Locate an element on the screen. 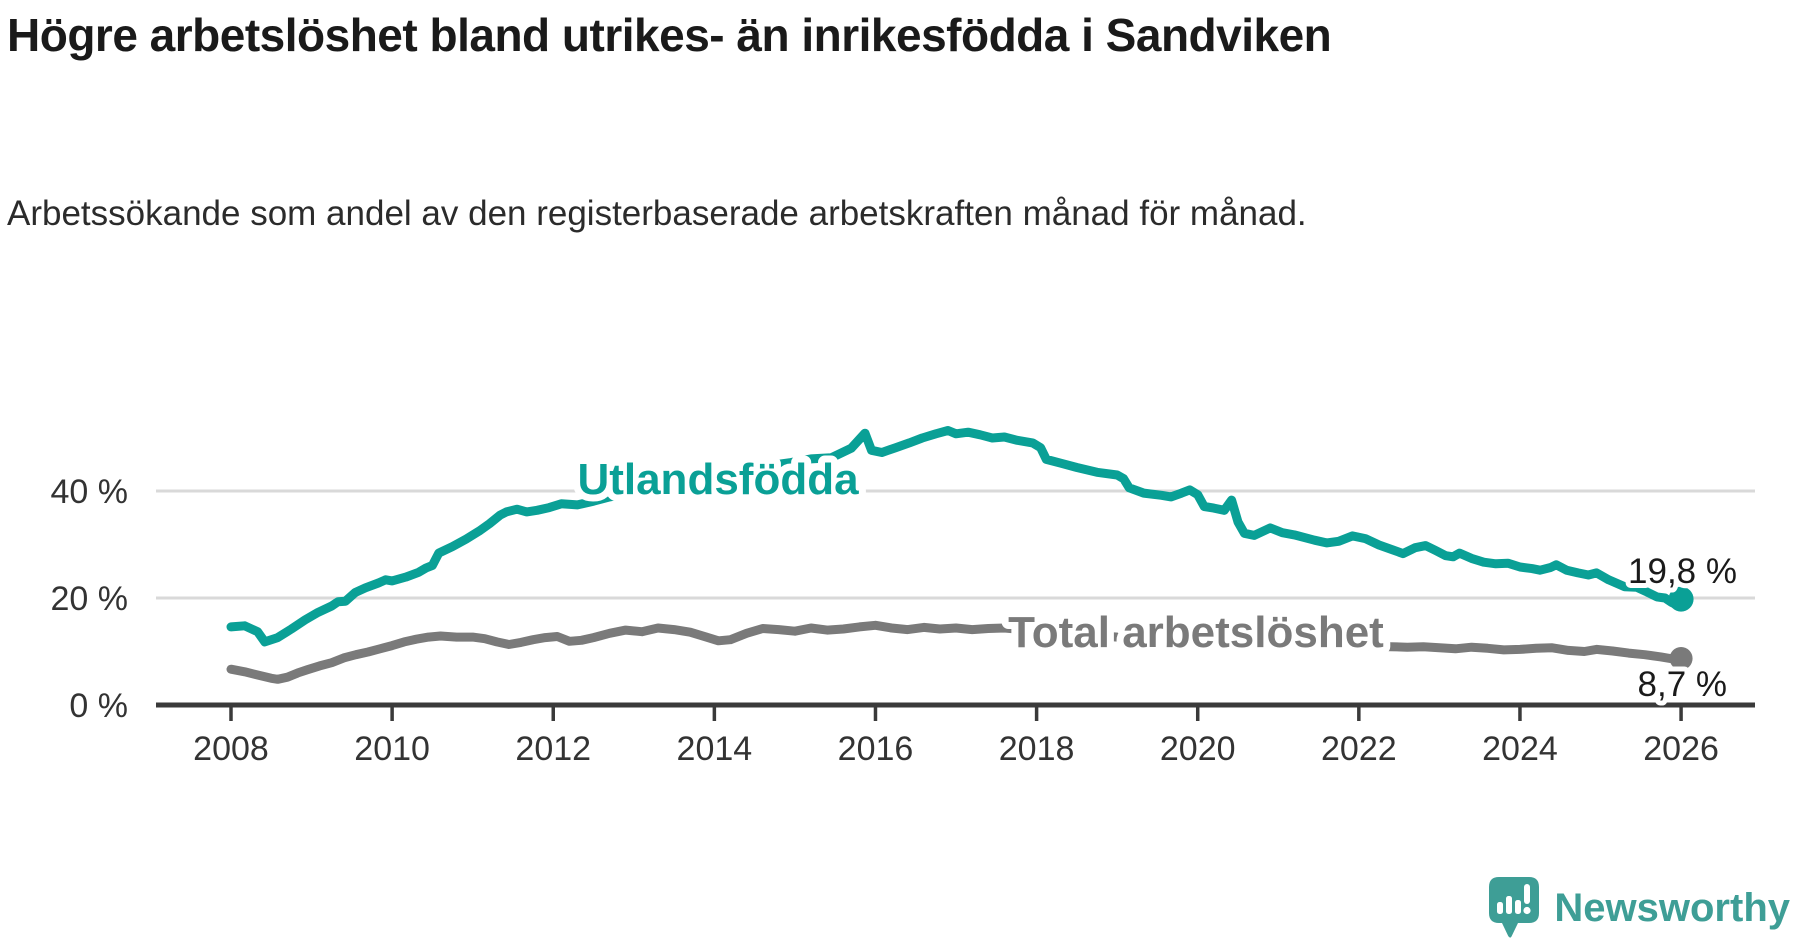 Image resolution: width=1800 pixels, height=948 pixels. x-tick-label-2018: 2018 is located at coordinates (1037, 749).